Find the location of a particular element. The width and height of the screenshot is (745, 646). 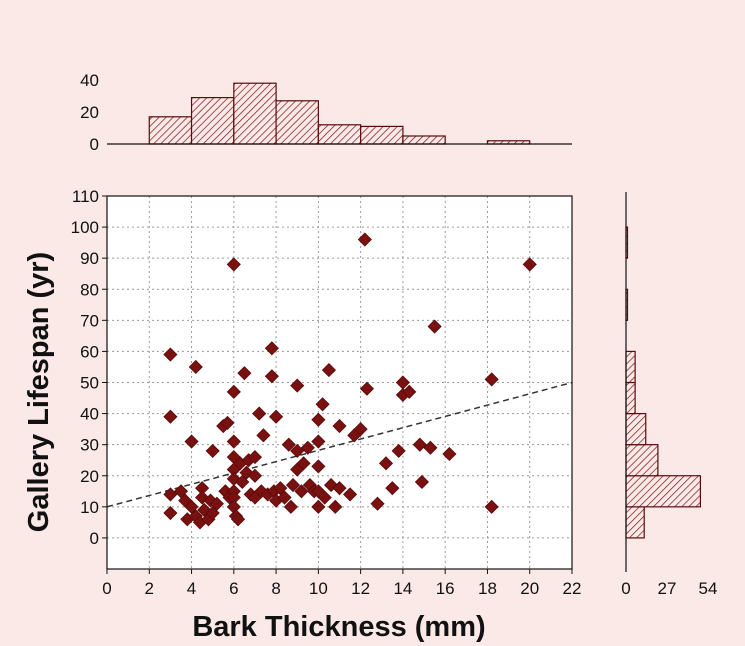

y-tick-label: 70 is located at coordinates (89, 320).